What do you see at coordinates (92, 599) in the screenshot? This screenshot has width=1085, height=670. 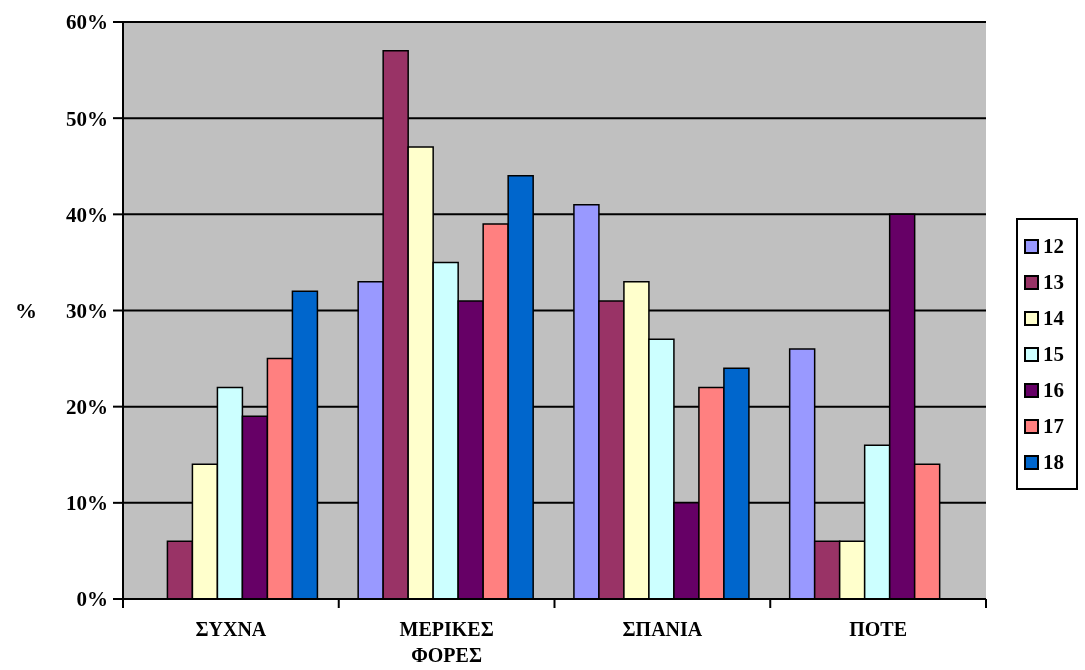 I see `y-tick-label: 0%` at bounding box center [92, 599].